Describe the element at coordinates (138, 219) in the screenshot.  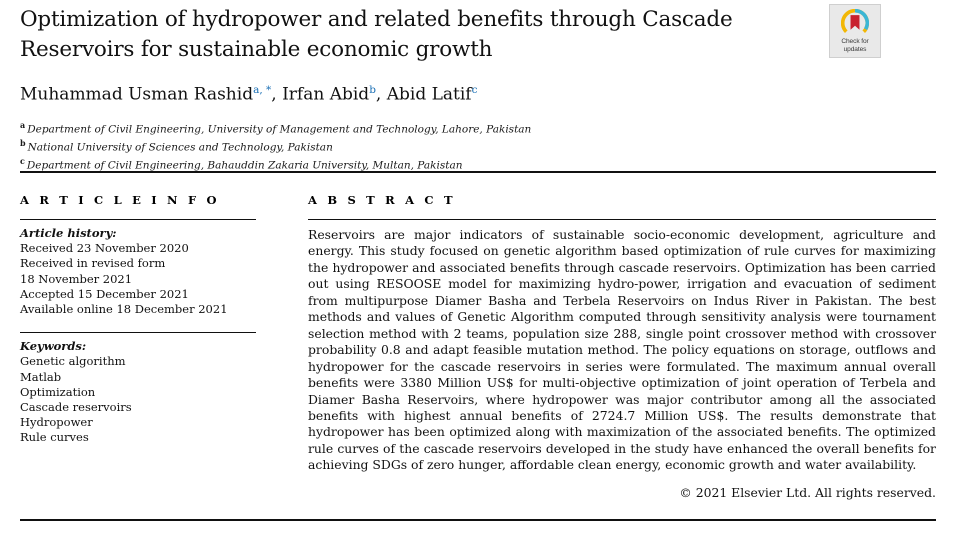
I see `article-info-divider` at that location.